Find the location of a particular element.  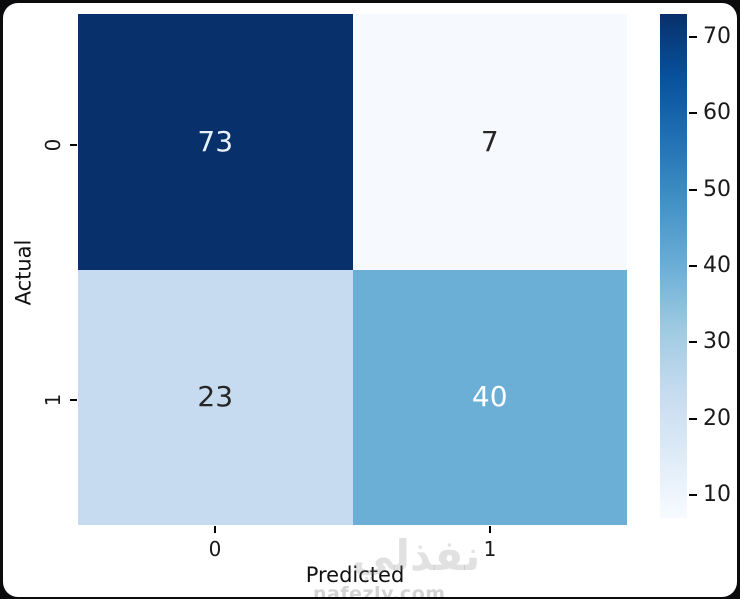

colorbar-tick-label: 10 is located at coordinates (717, 495).